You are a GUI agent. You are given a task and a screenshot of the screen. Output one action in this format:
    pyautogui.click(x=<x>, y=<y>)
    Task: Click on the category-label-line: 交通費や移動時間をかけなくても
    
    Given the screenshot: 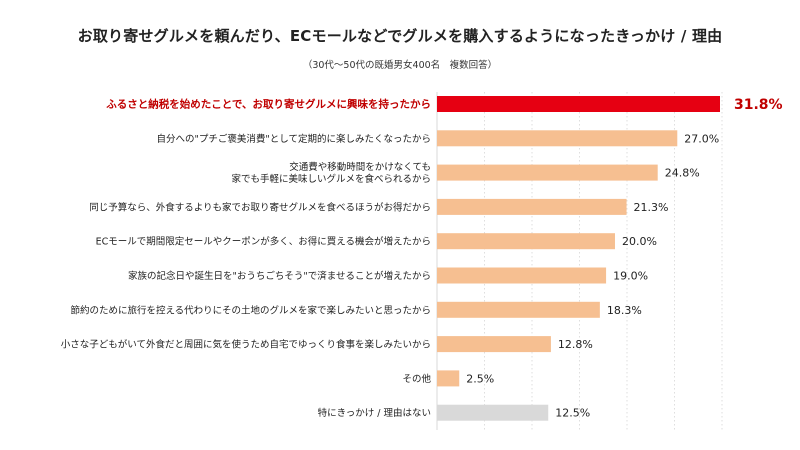 What is the action you would take?
    pyautogui.click(x=360, y=167)
    